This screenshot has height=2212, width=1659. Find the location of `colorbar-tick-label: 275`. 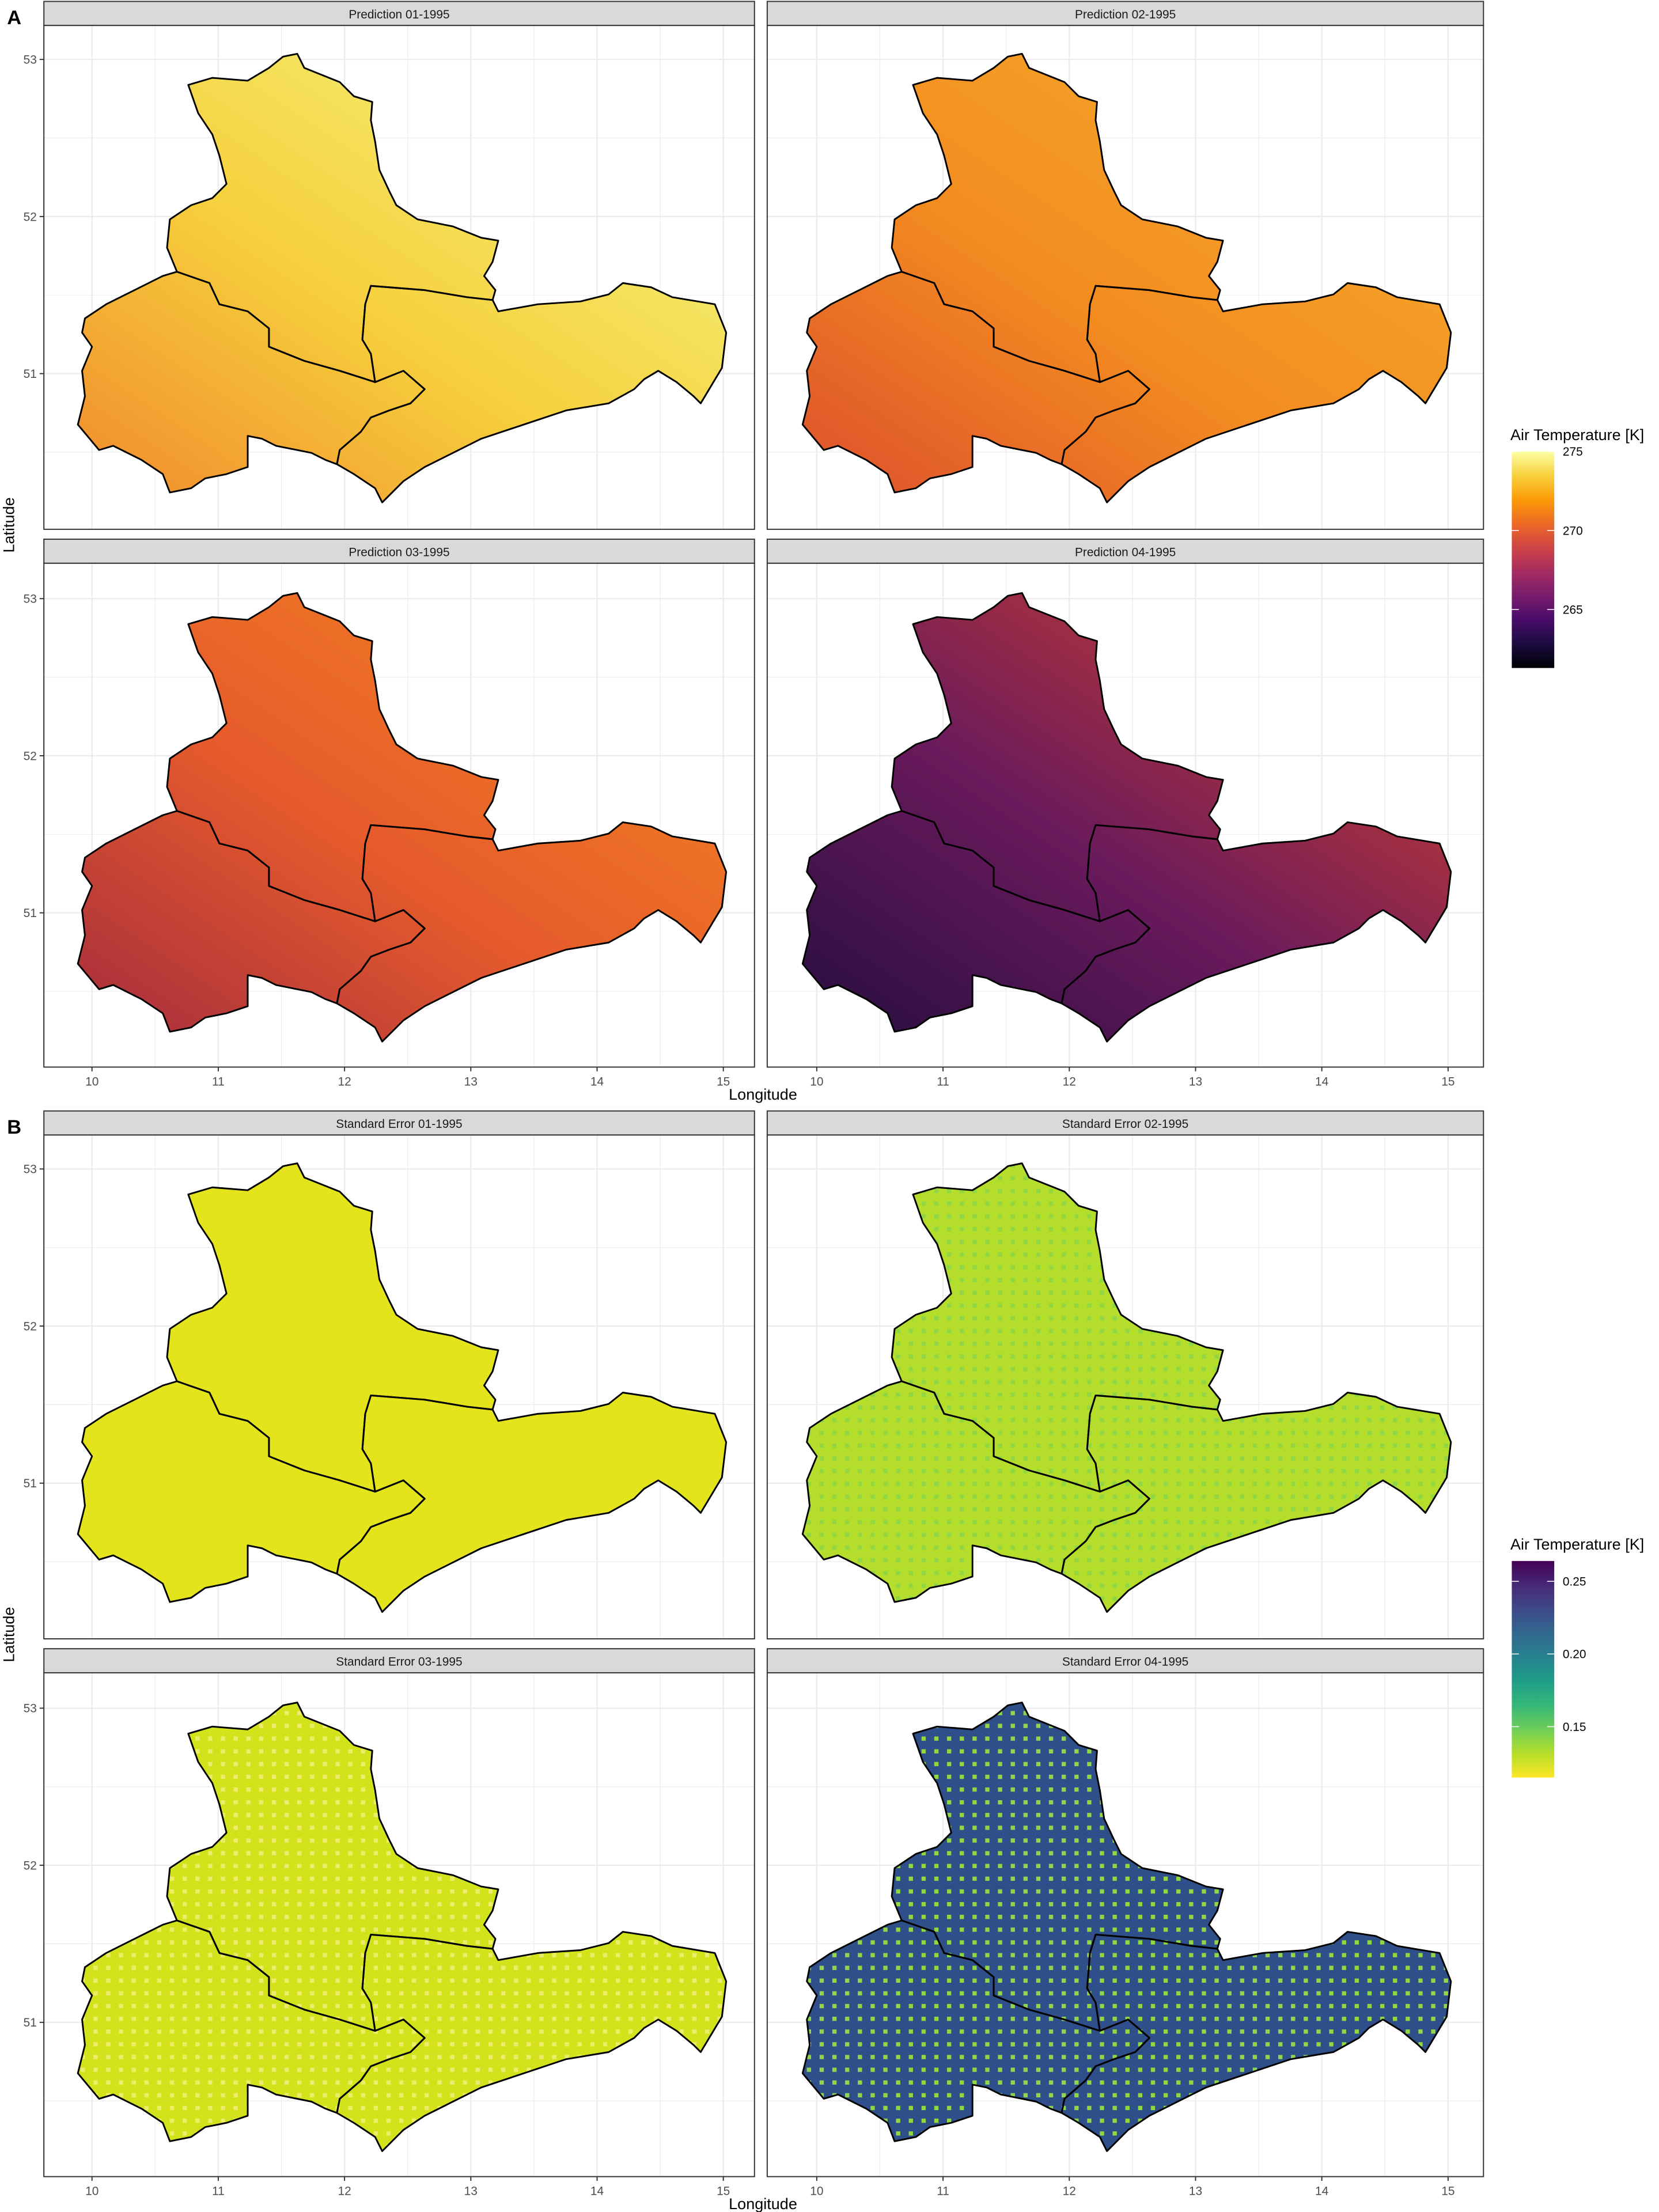

colorbar-tick-label: 275 is located at coordinates (1573, 452).